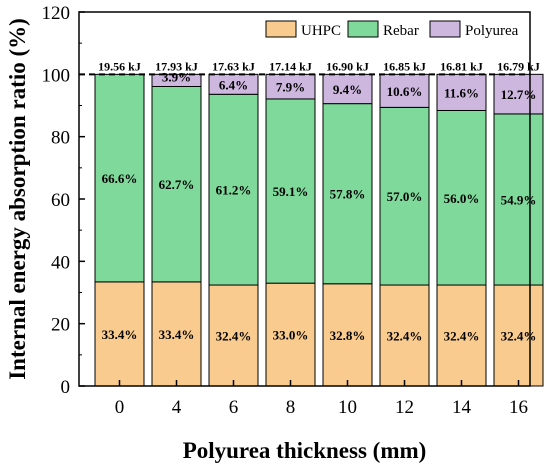 The height and width of the screenshot is (469, 550). Describe the element at coordinates (119, 66) in the screenshot. I see `total-energy-label-0: 19.56 kJ` at that location.